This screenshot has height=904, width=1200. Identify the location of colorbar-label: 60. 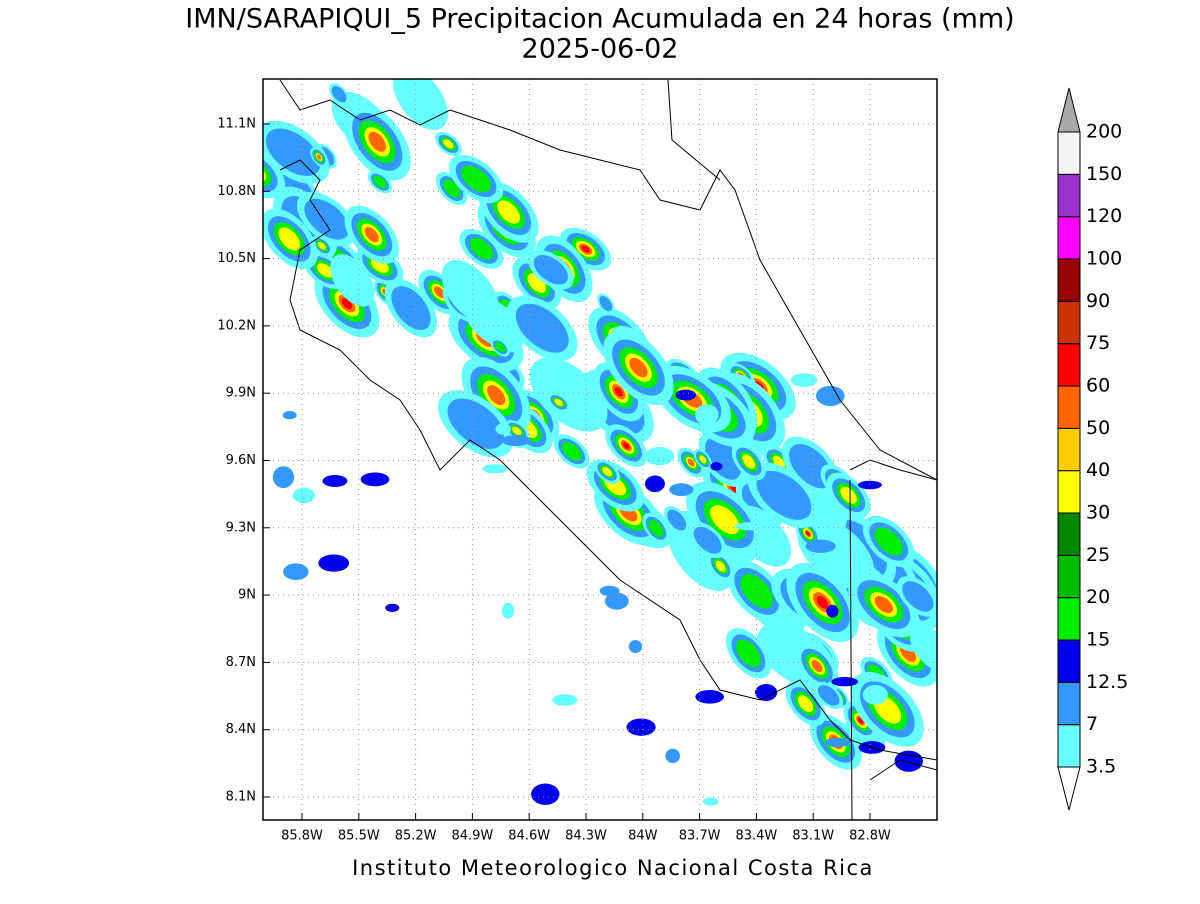
(1098, 386).